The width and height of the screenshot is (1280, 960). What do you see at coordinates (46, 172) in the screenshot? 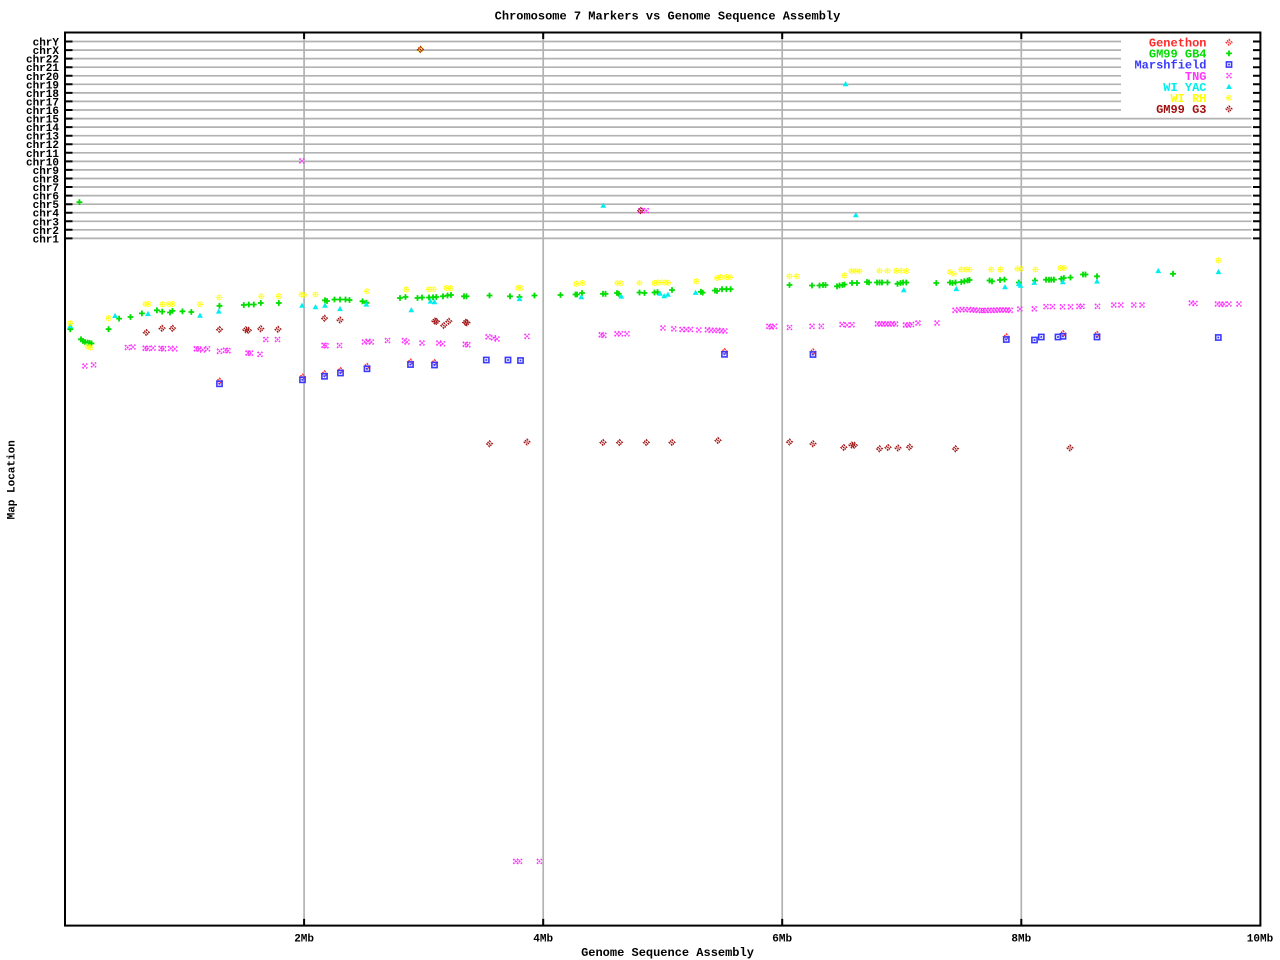
I see `svg-text: chr9` at bounding box center [46, 172].